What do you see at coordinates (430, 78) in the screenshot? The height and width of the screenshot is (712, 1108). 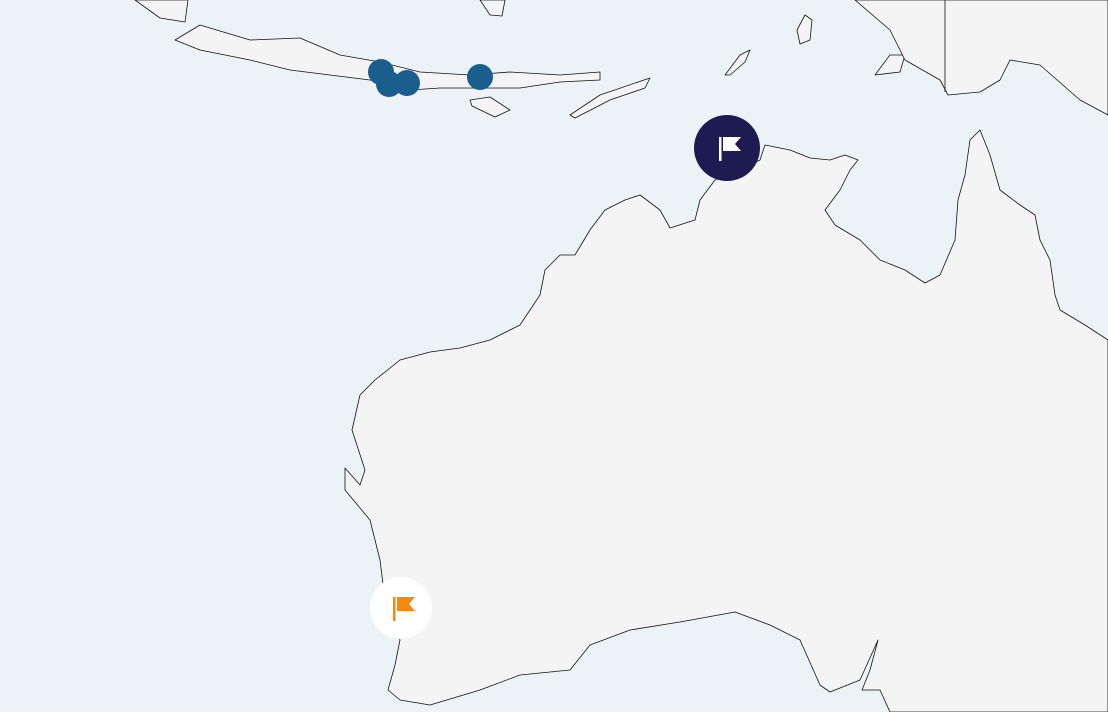 I see `cluster-dots` at bounding box center [430, 78].